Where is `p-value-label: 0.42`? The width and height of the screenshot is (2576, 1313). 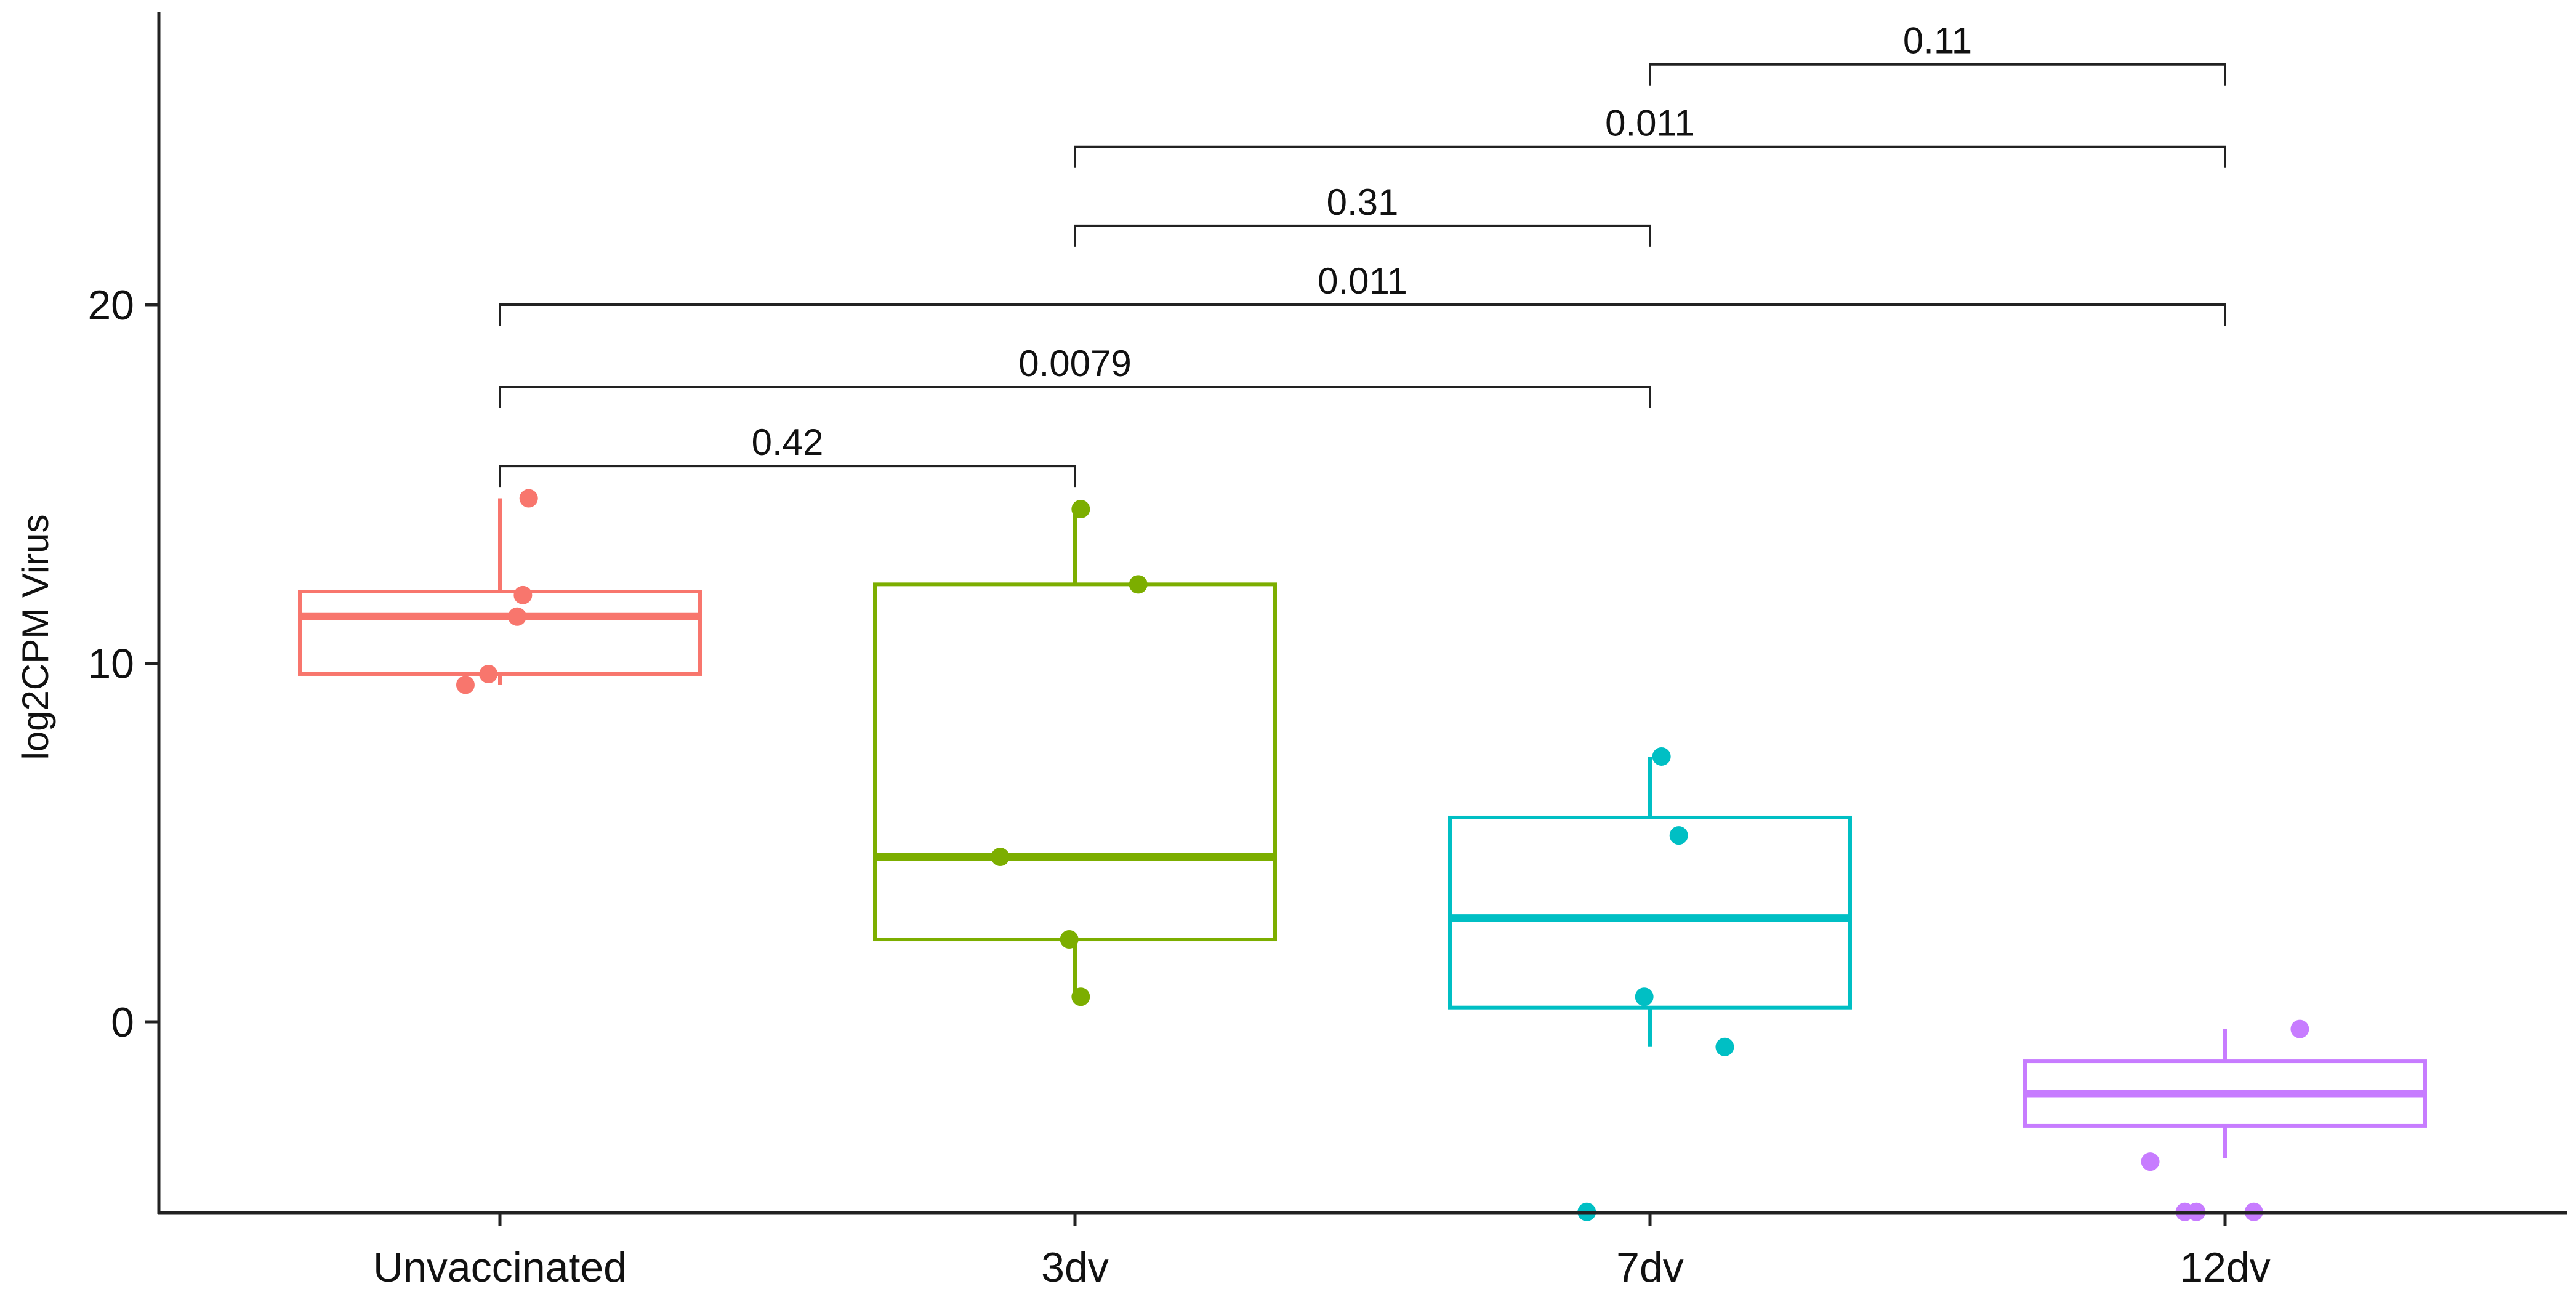 p-value-label: 0.42 is located at coordinates (788, 442).